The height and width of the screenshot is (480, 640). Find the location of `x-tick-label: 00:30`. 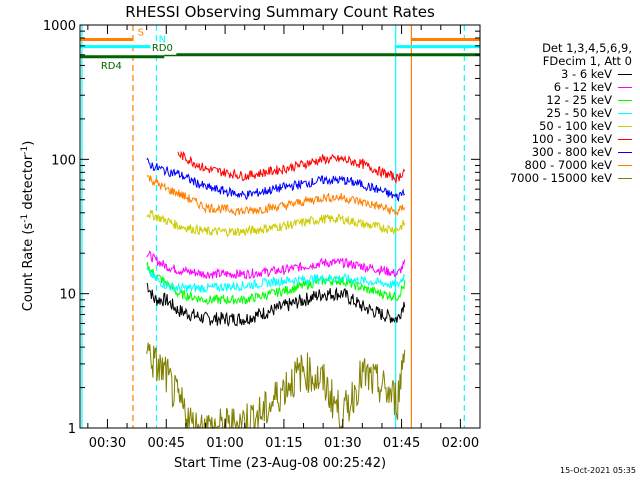

x-tick-label: 00:30 is located at coordinates (107, 443).